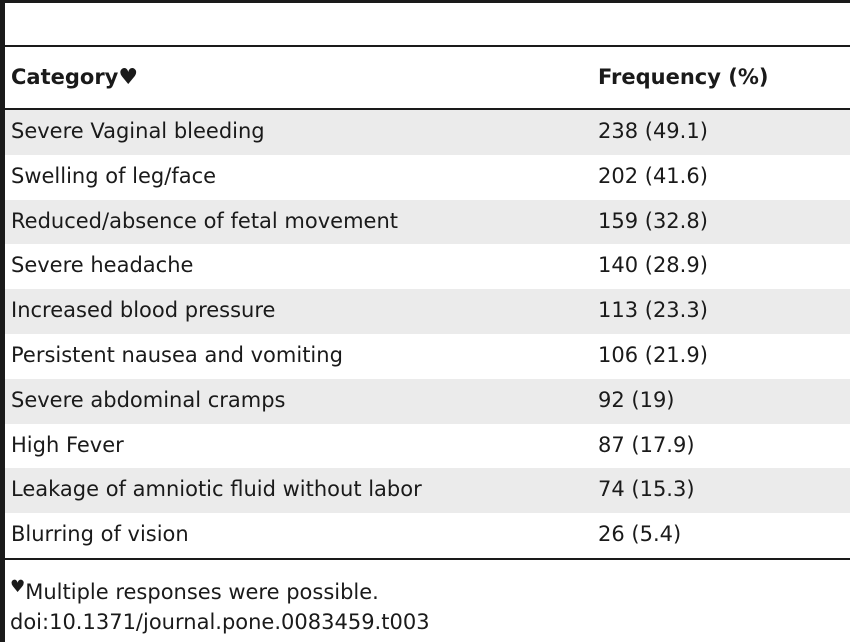  I want to click on header-rule, so click(427, 46).